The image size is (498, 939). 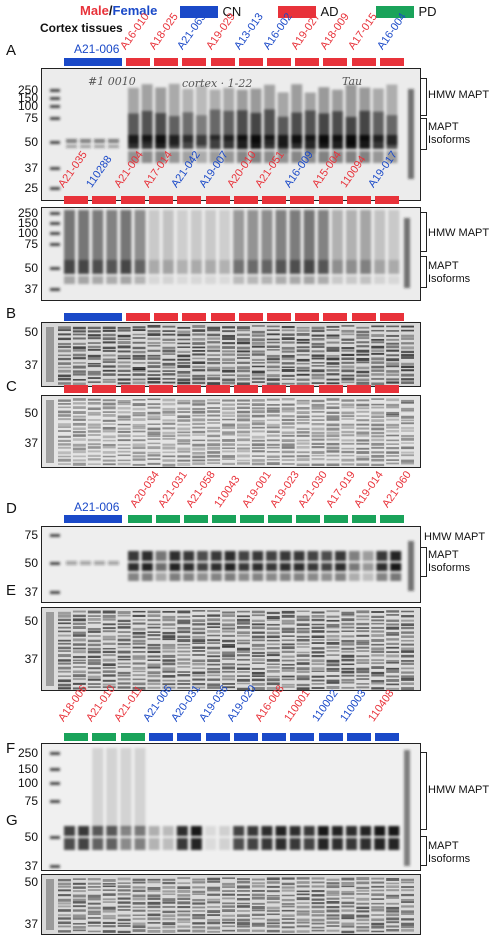 I want to click on c-l12-b1, so click(x=243, y=404).